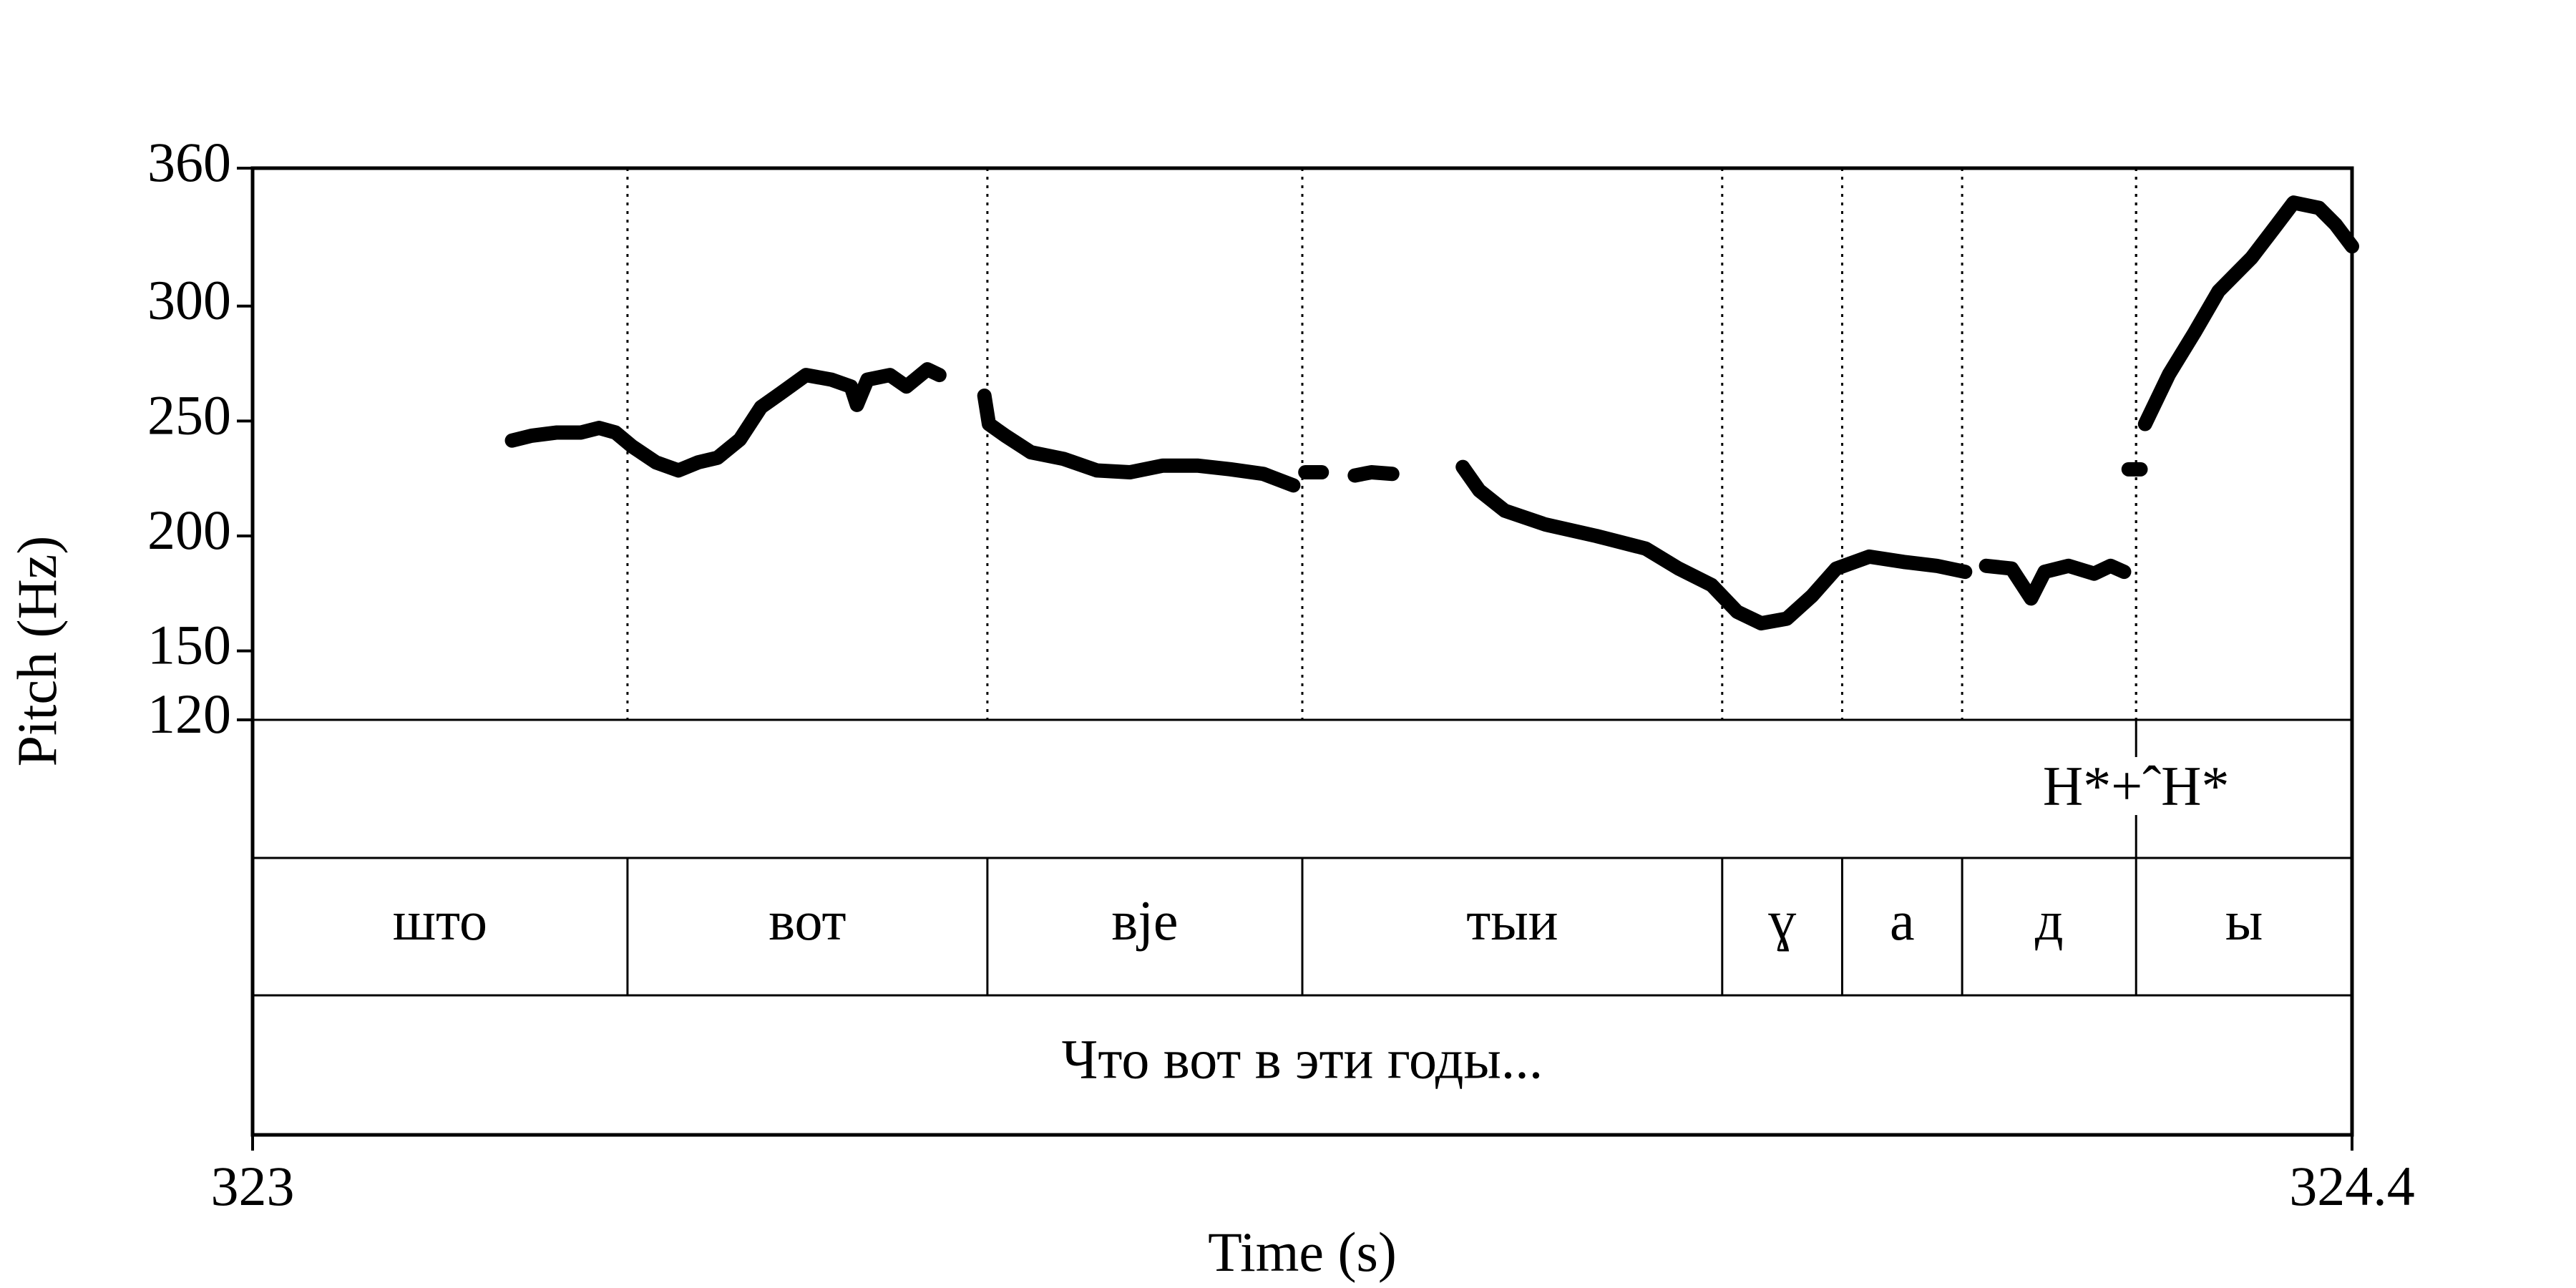  Describe the element at coordinates (1512, 920) in the screenshot. I see `interval-label: тыи` at that location.